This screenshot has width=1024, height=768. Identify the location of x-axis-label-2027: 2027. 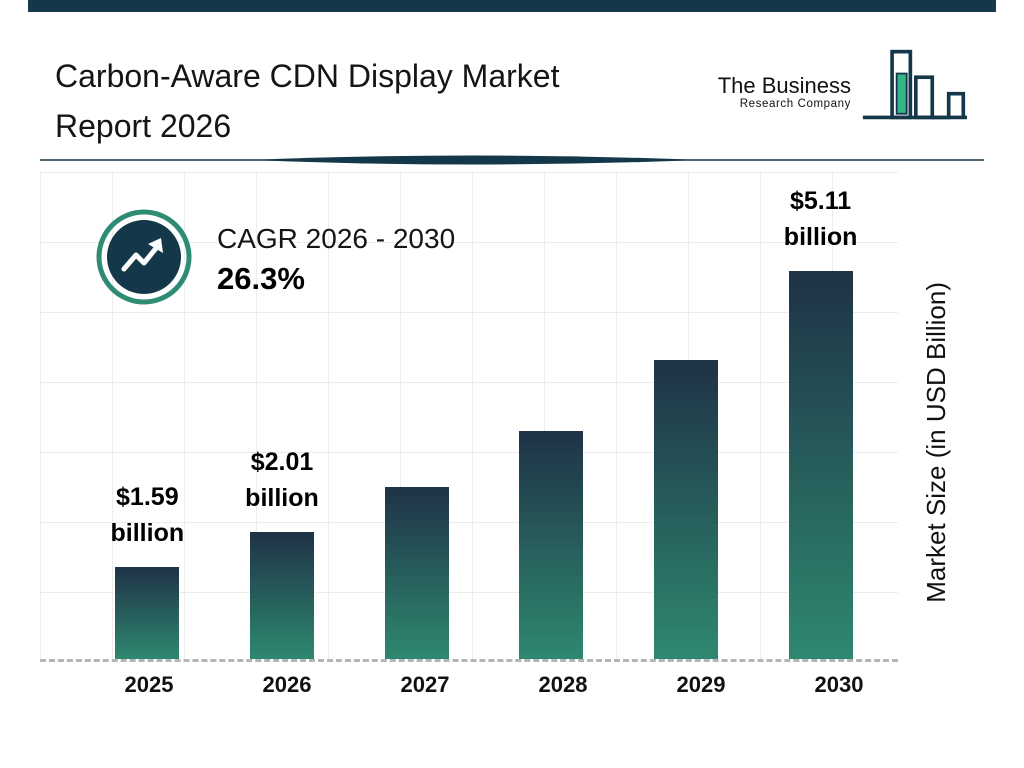
(425, 684).